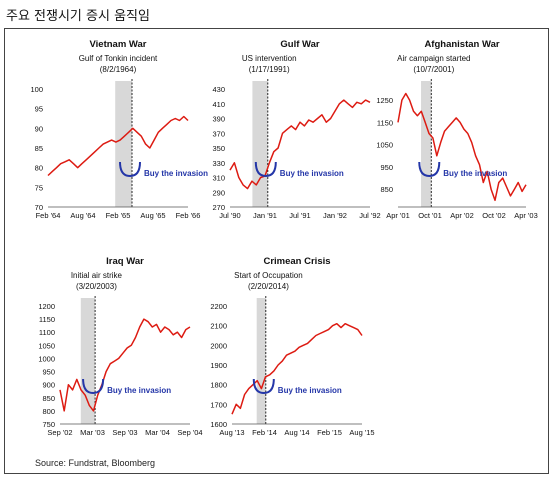 The height and width of the screenshot is (480, 554). What do you see at coordinates (48, 215) in the screenshot?
I see `x-tick-label: Feb '64` at bounding box center [48, 215].